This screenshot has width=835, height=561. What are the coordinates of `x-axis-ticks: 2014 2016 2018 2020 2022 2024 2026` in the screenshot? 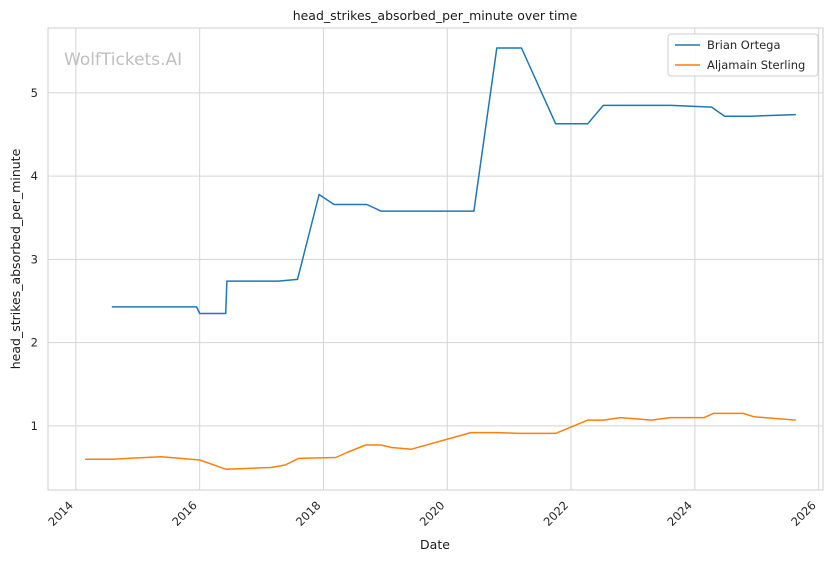 It's located at (431, 513).